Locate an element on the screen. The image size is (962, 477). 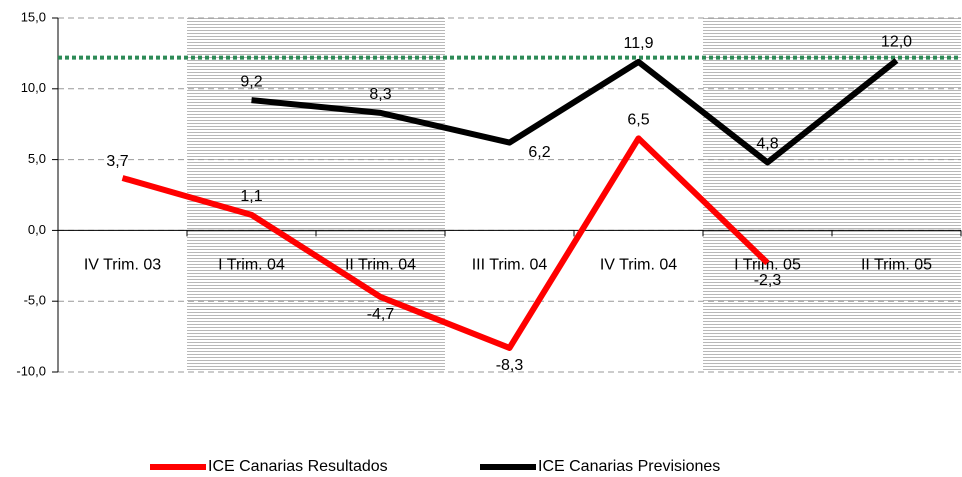
y-tick-label: 10,0 is located at coordinates (33, 87).